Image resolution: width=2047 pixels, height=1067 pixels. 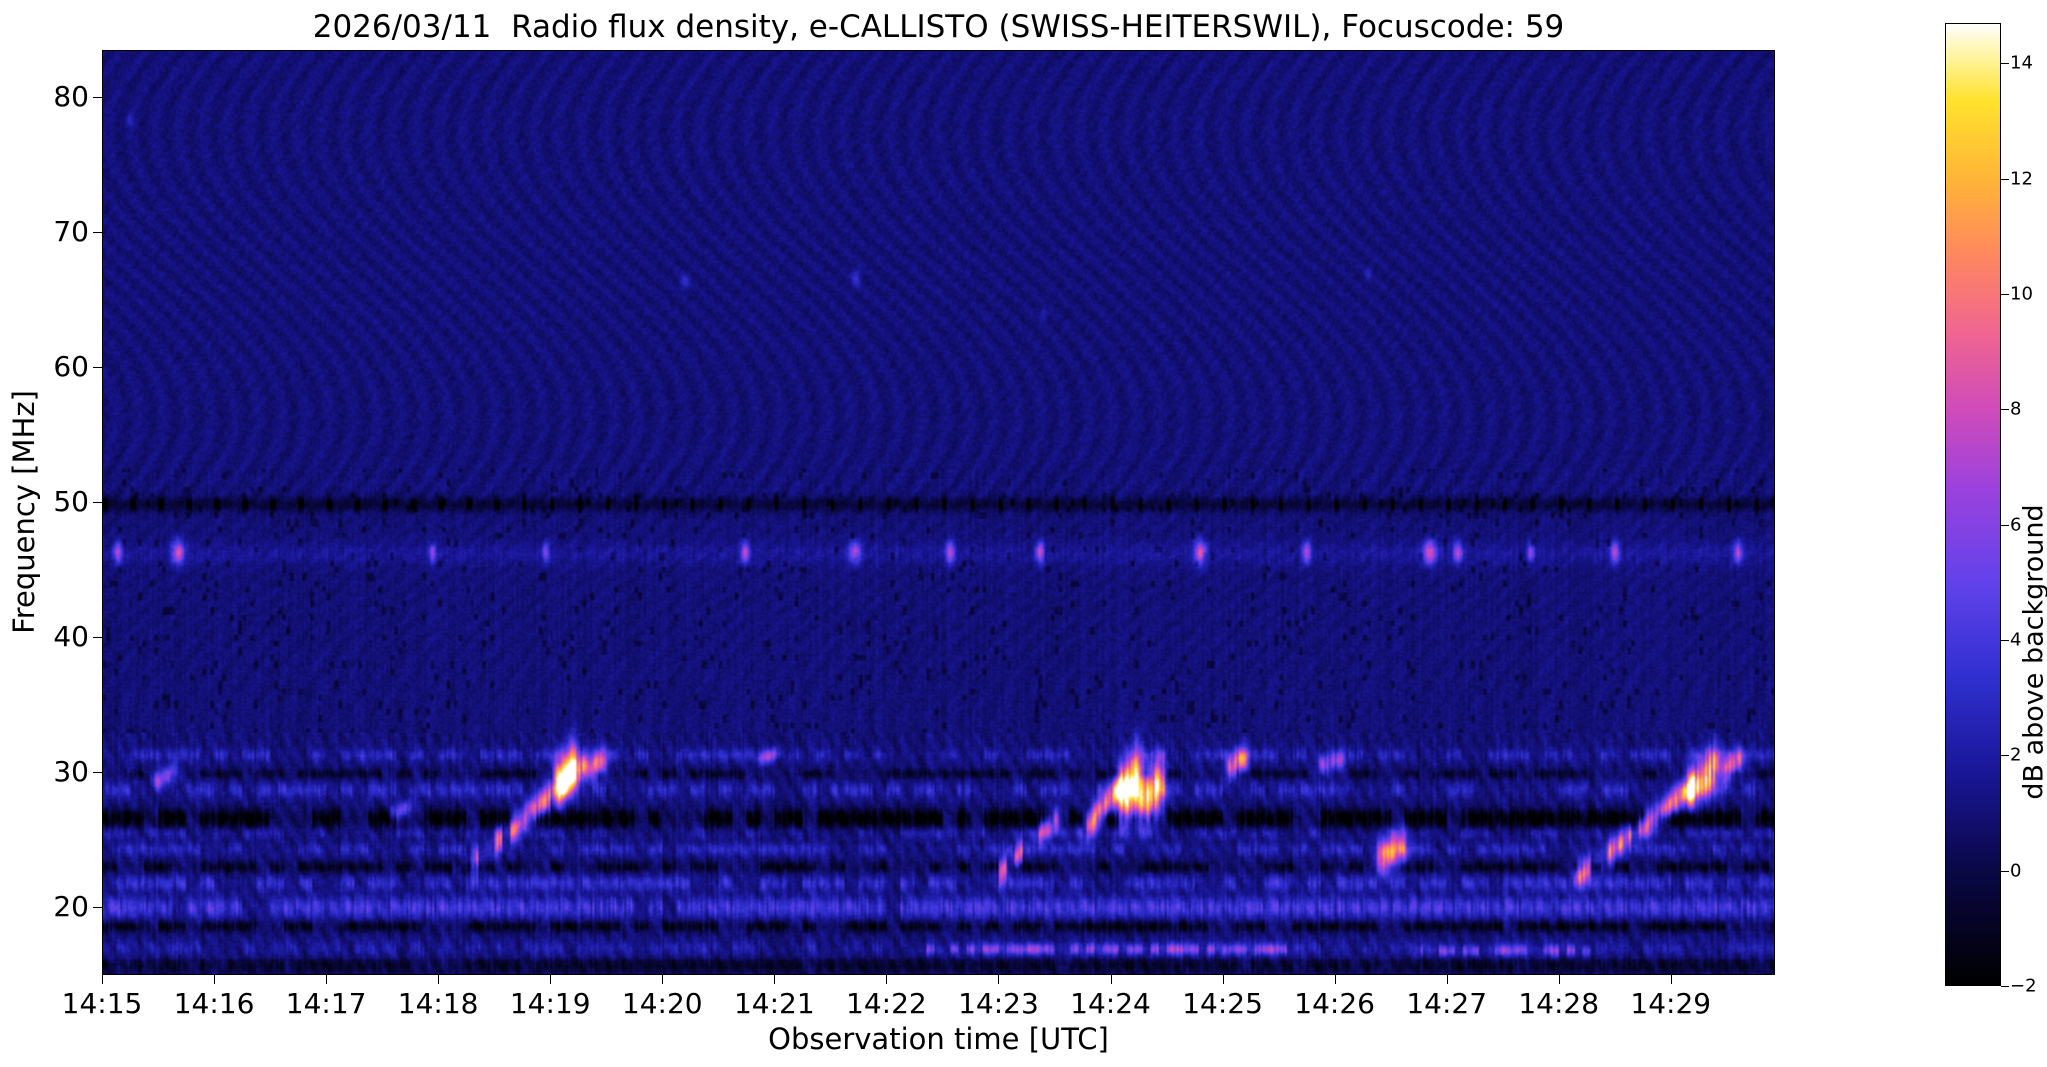 What do you see at coordinates (2023, 986) in the screenshot?
I see `colorbar-tick-label: −2` at bounding box center [2023, 986].